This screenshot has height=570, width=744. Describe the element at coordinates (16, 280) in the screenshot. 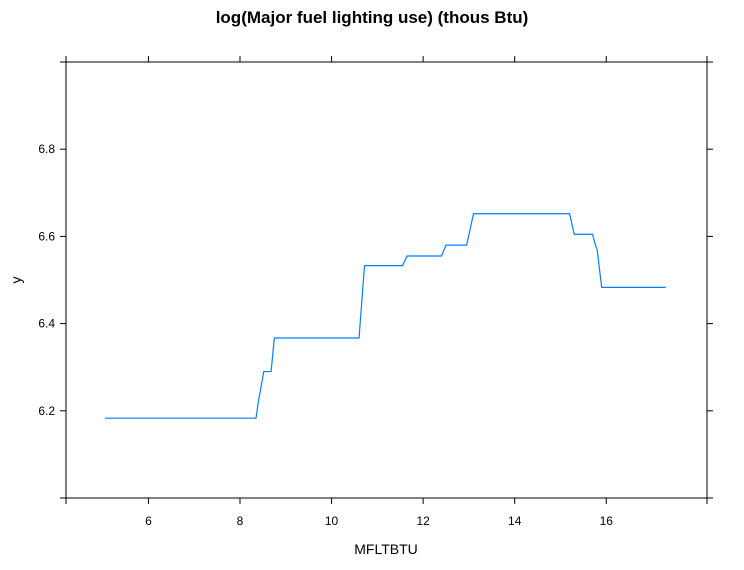

I see `y-axis-label: y` at that location.